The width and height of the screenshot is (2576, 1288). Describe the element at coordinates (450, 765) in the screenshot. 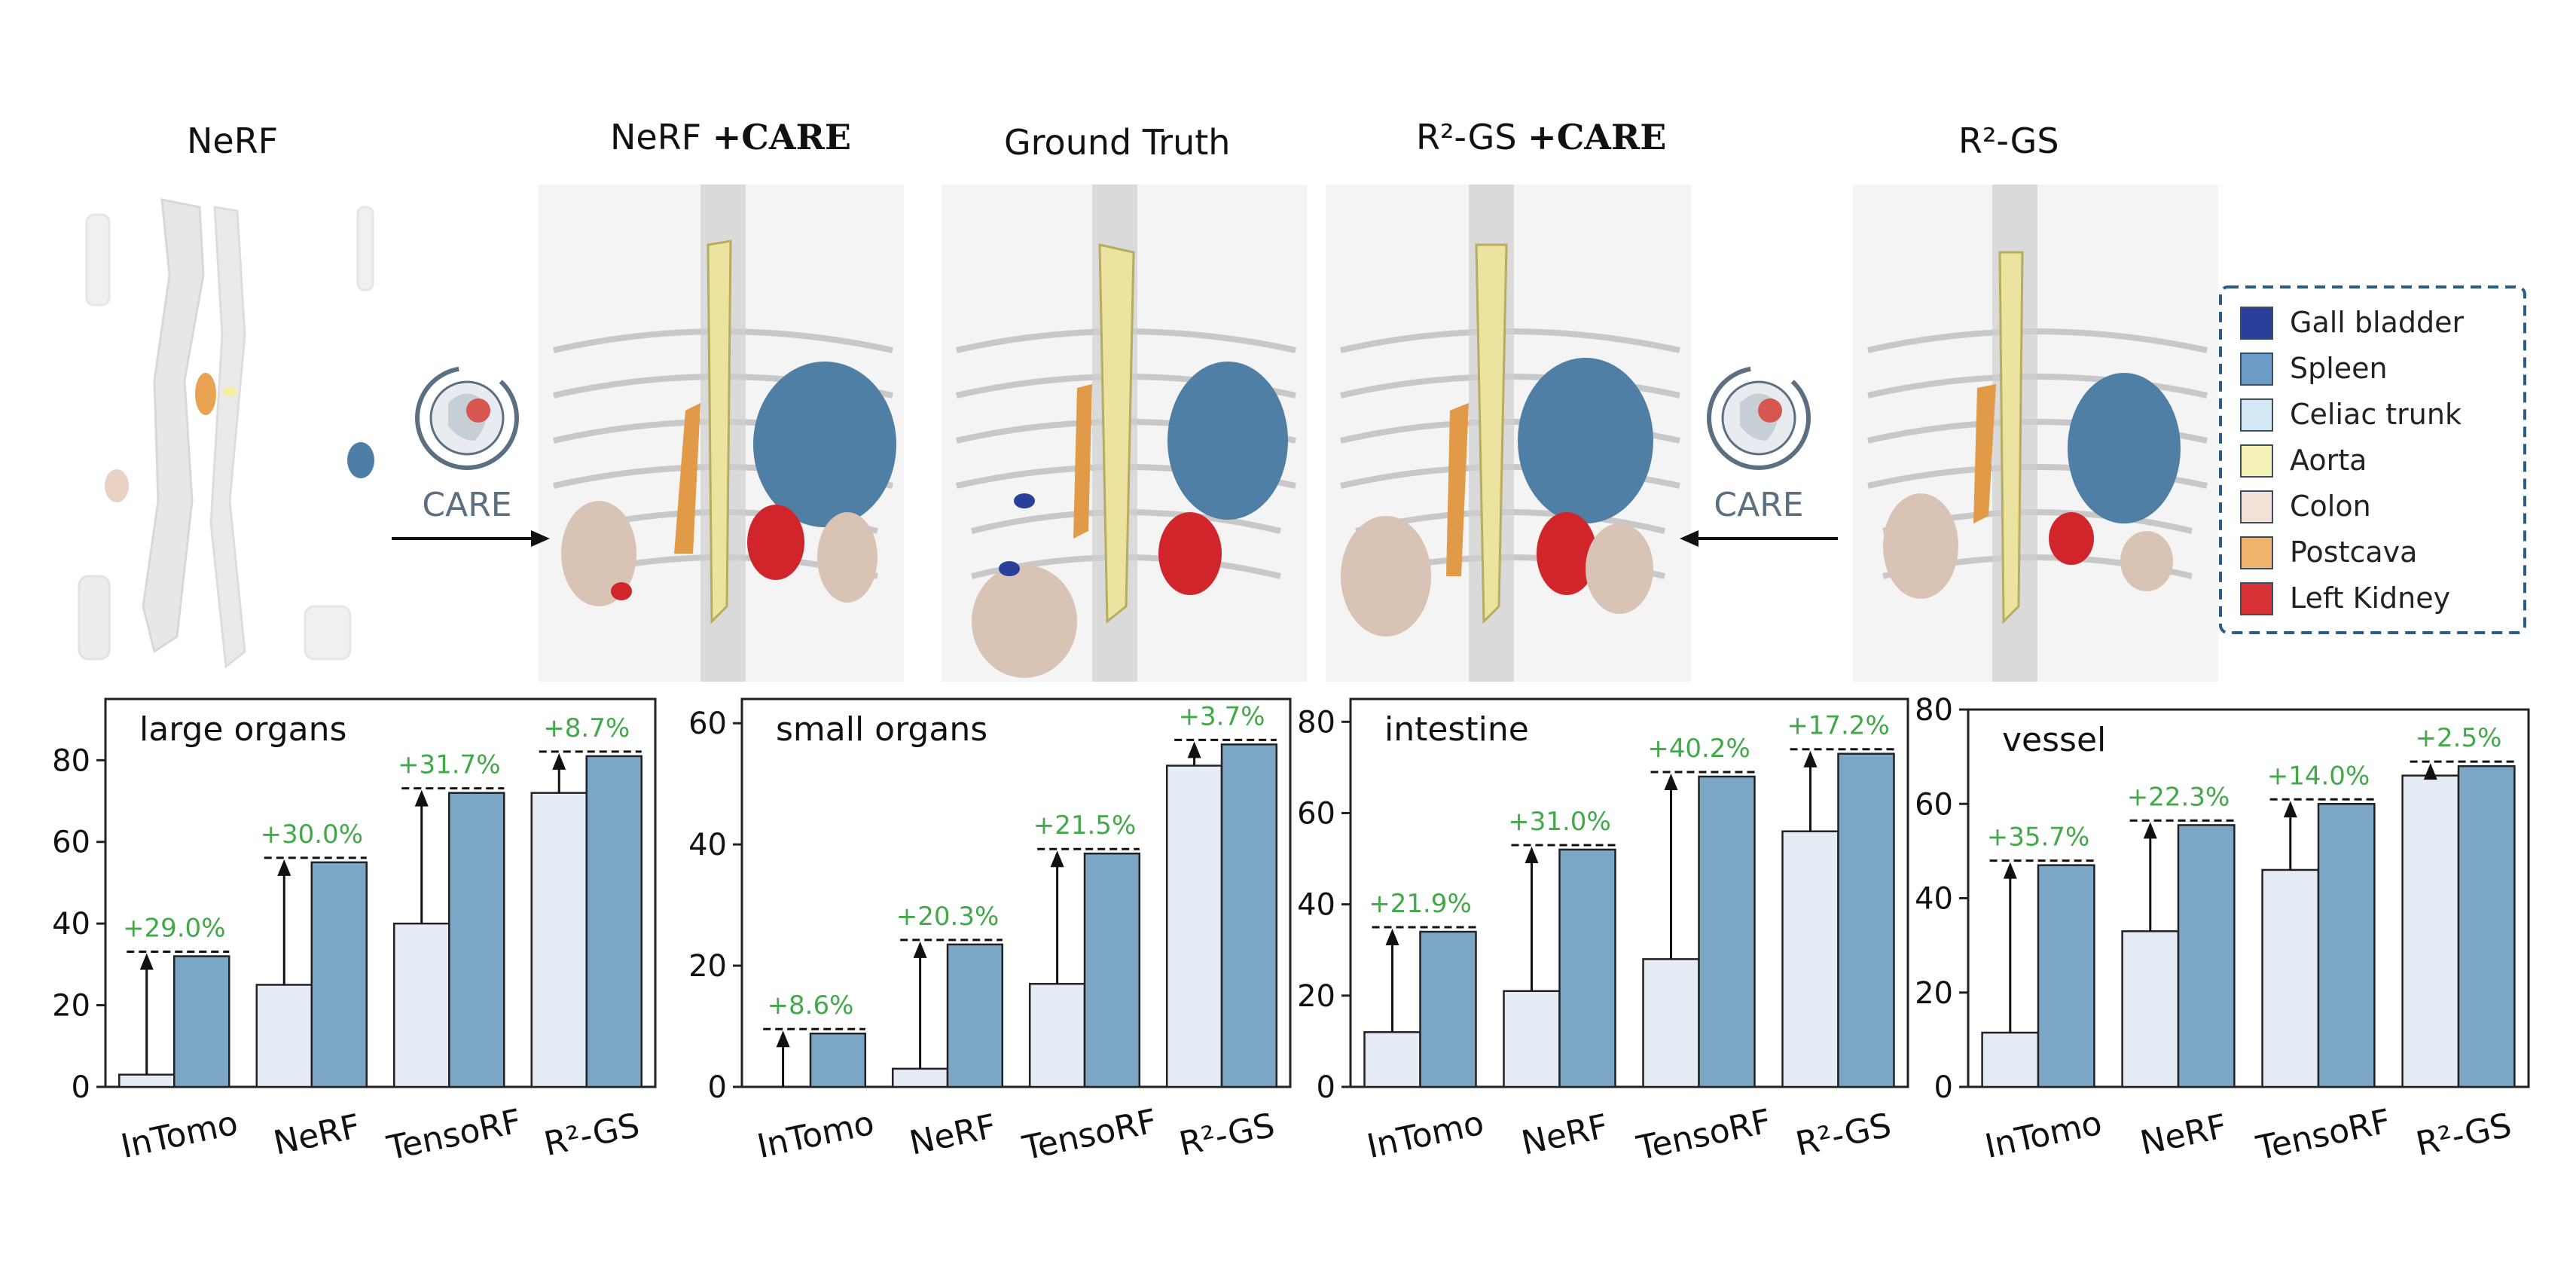

I see `improvement-label: +31.7%` at that location.